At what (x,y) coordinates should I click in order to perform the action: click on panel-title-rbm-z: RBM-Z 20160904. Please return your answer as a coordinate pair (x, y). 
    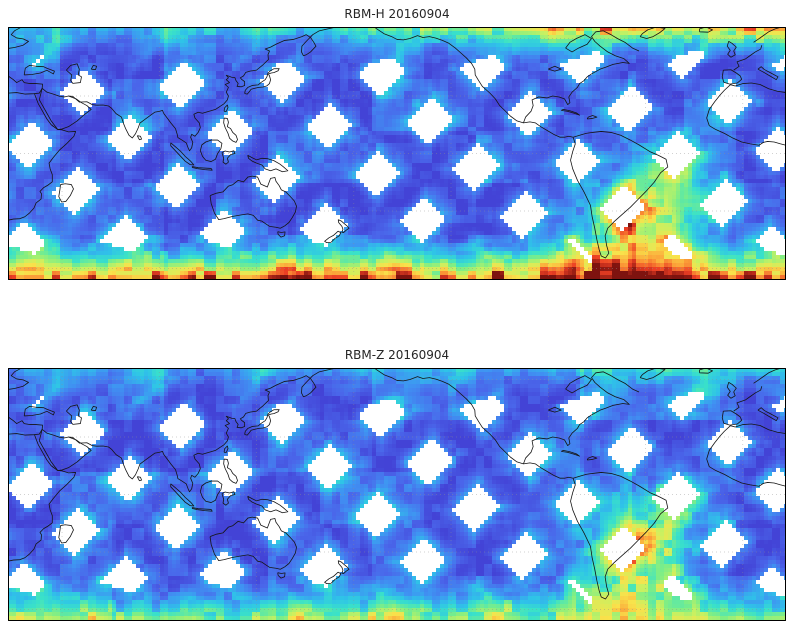
    Looking at the image, I should click on (397, 355).